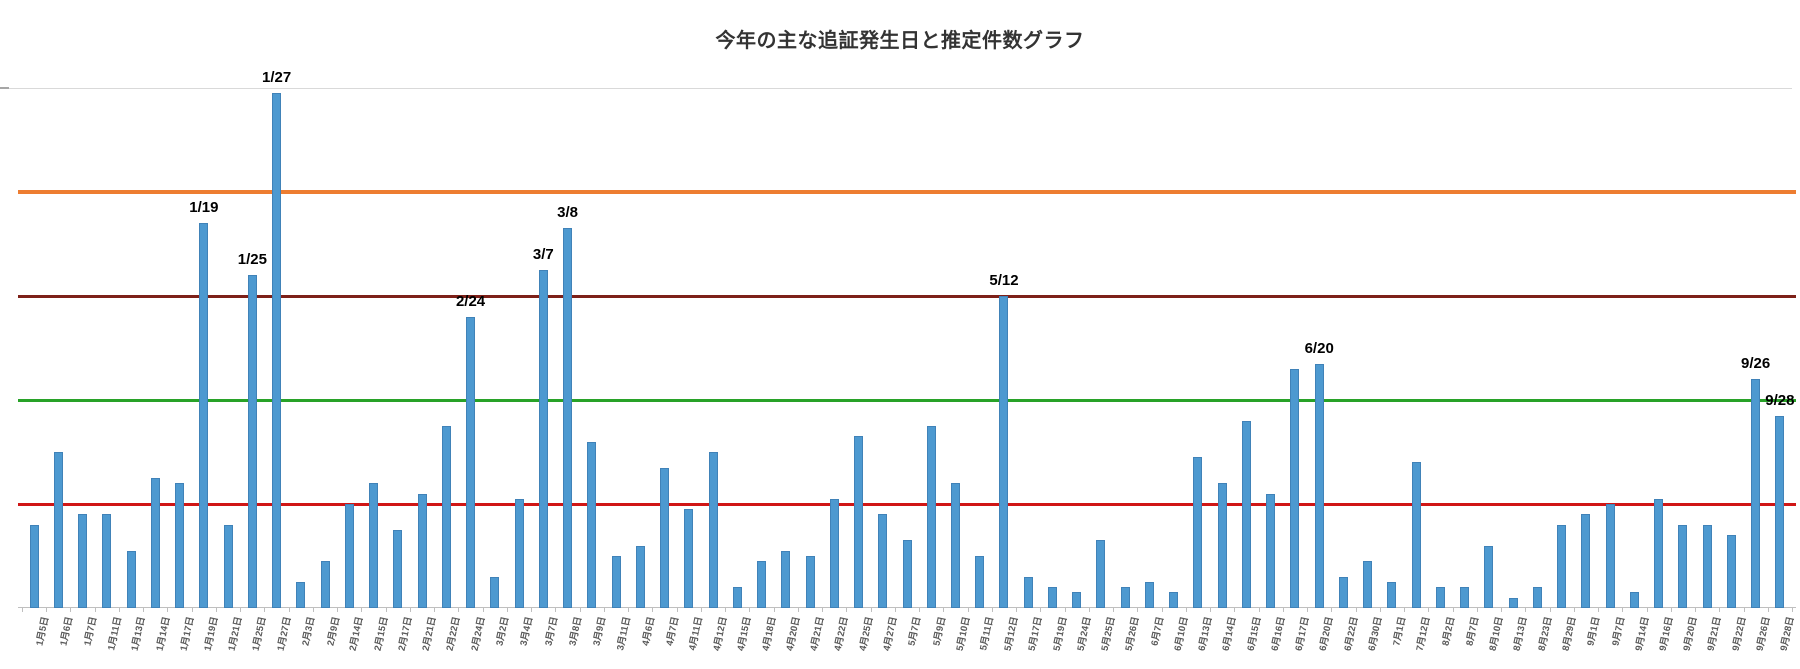  What do you see at coordinates (939, 631) in the screenshot?
I see `x-axis-label: 5月9日` at bounding box center [939, 631].